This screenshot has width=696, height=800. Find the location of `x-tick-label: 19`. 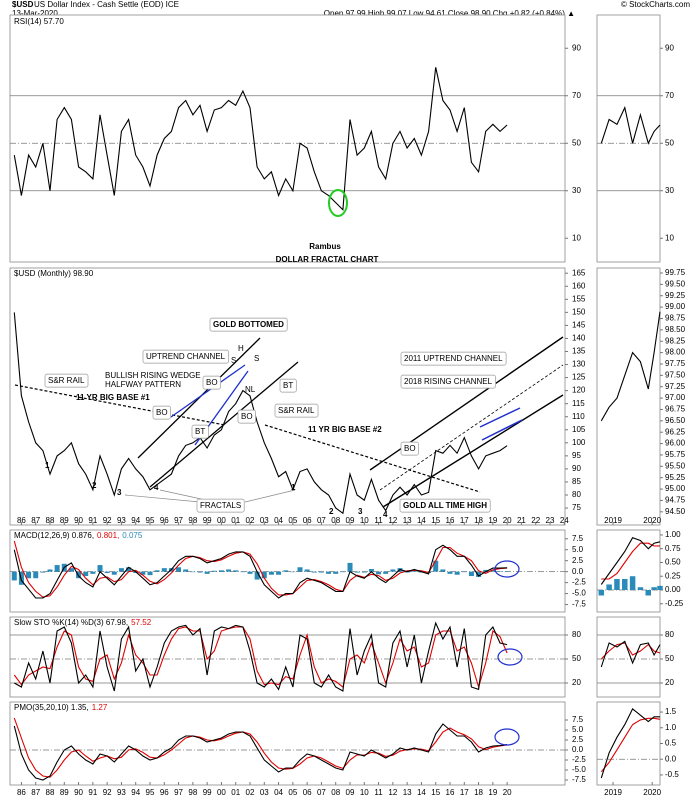

x-tick-label: 19 is located at coordinates (492, 792).